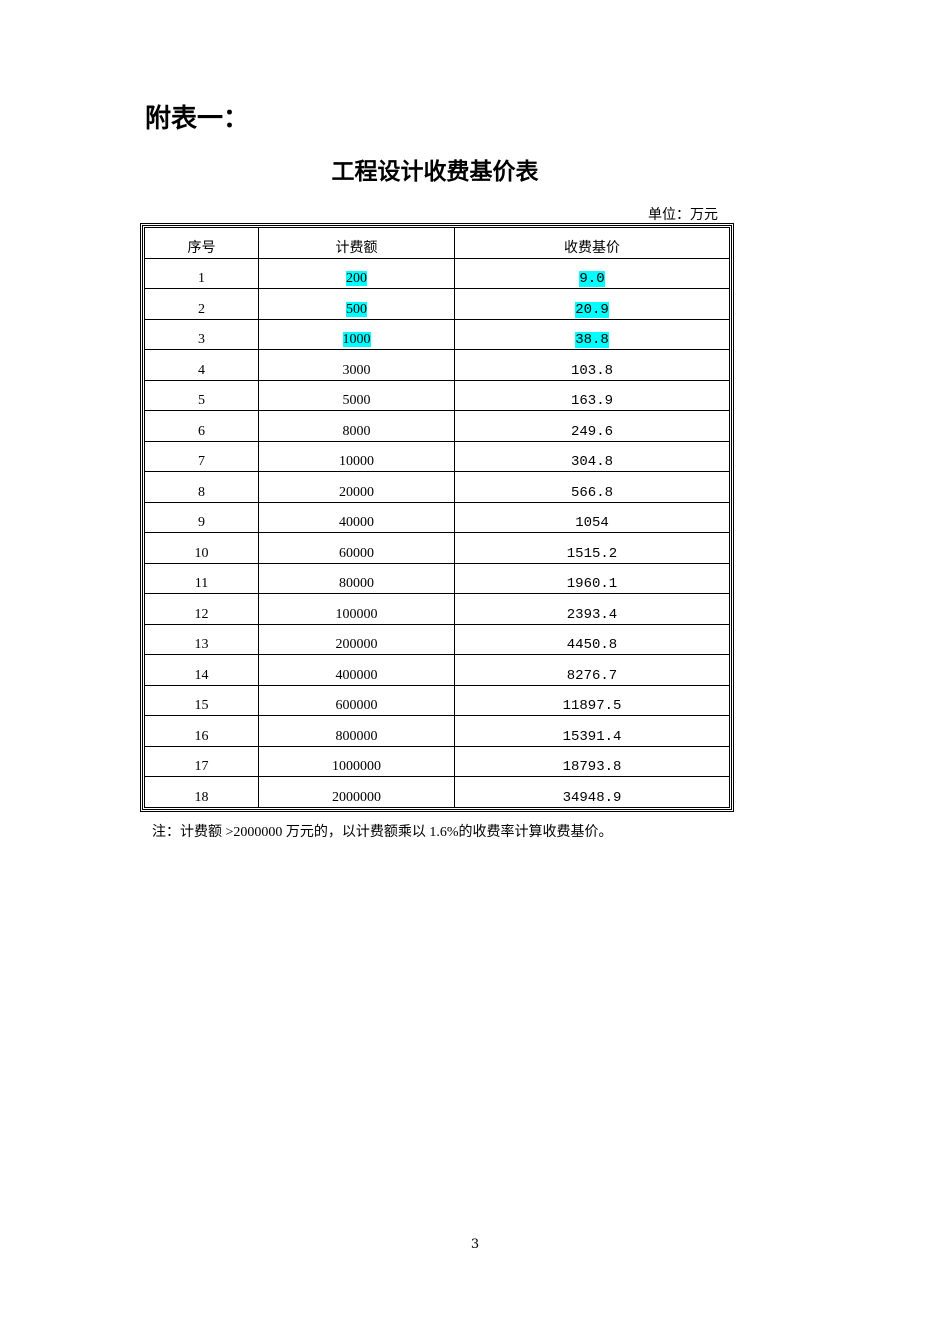  I want to click on cell-text: 11, so click(201, 583).